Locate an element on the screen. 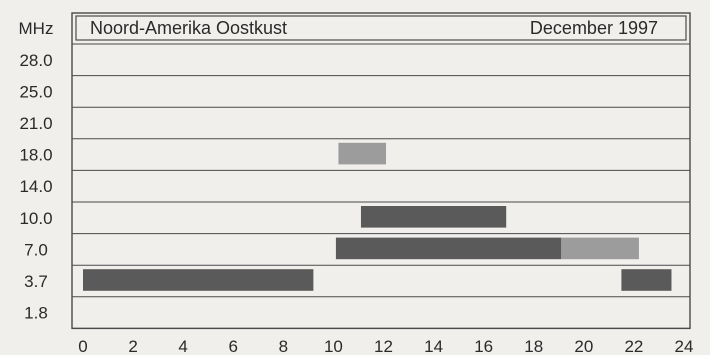 The height and width of the screenshot is (355, 710). y-tick-label: 18.0 is located at coordinates (35, 155).